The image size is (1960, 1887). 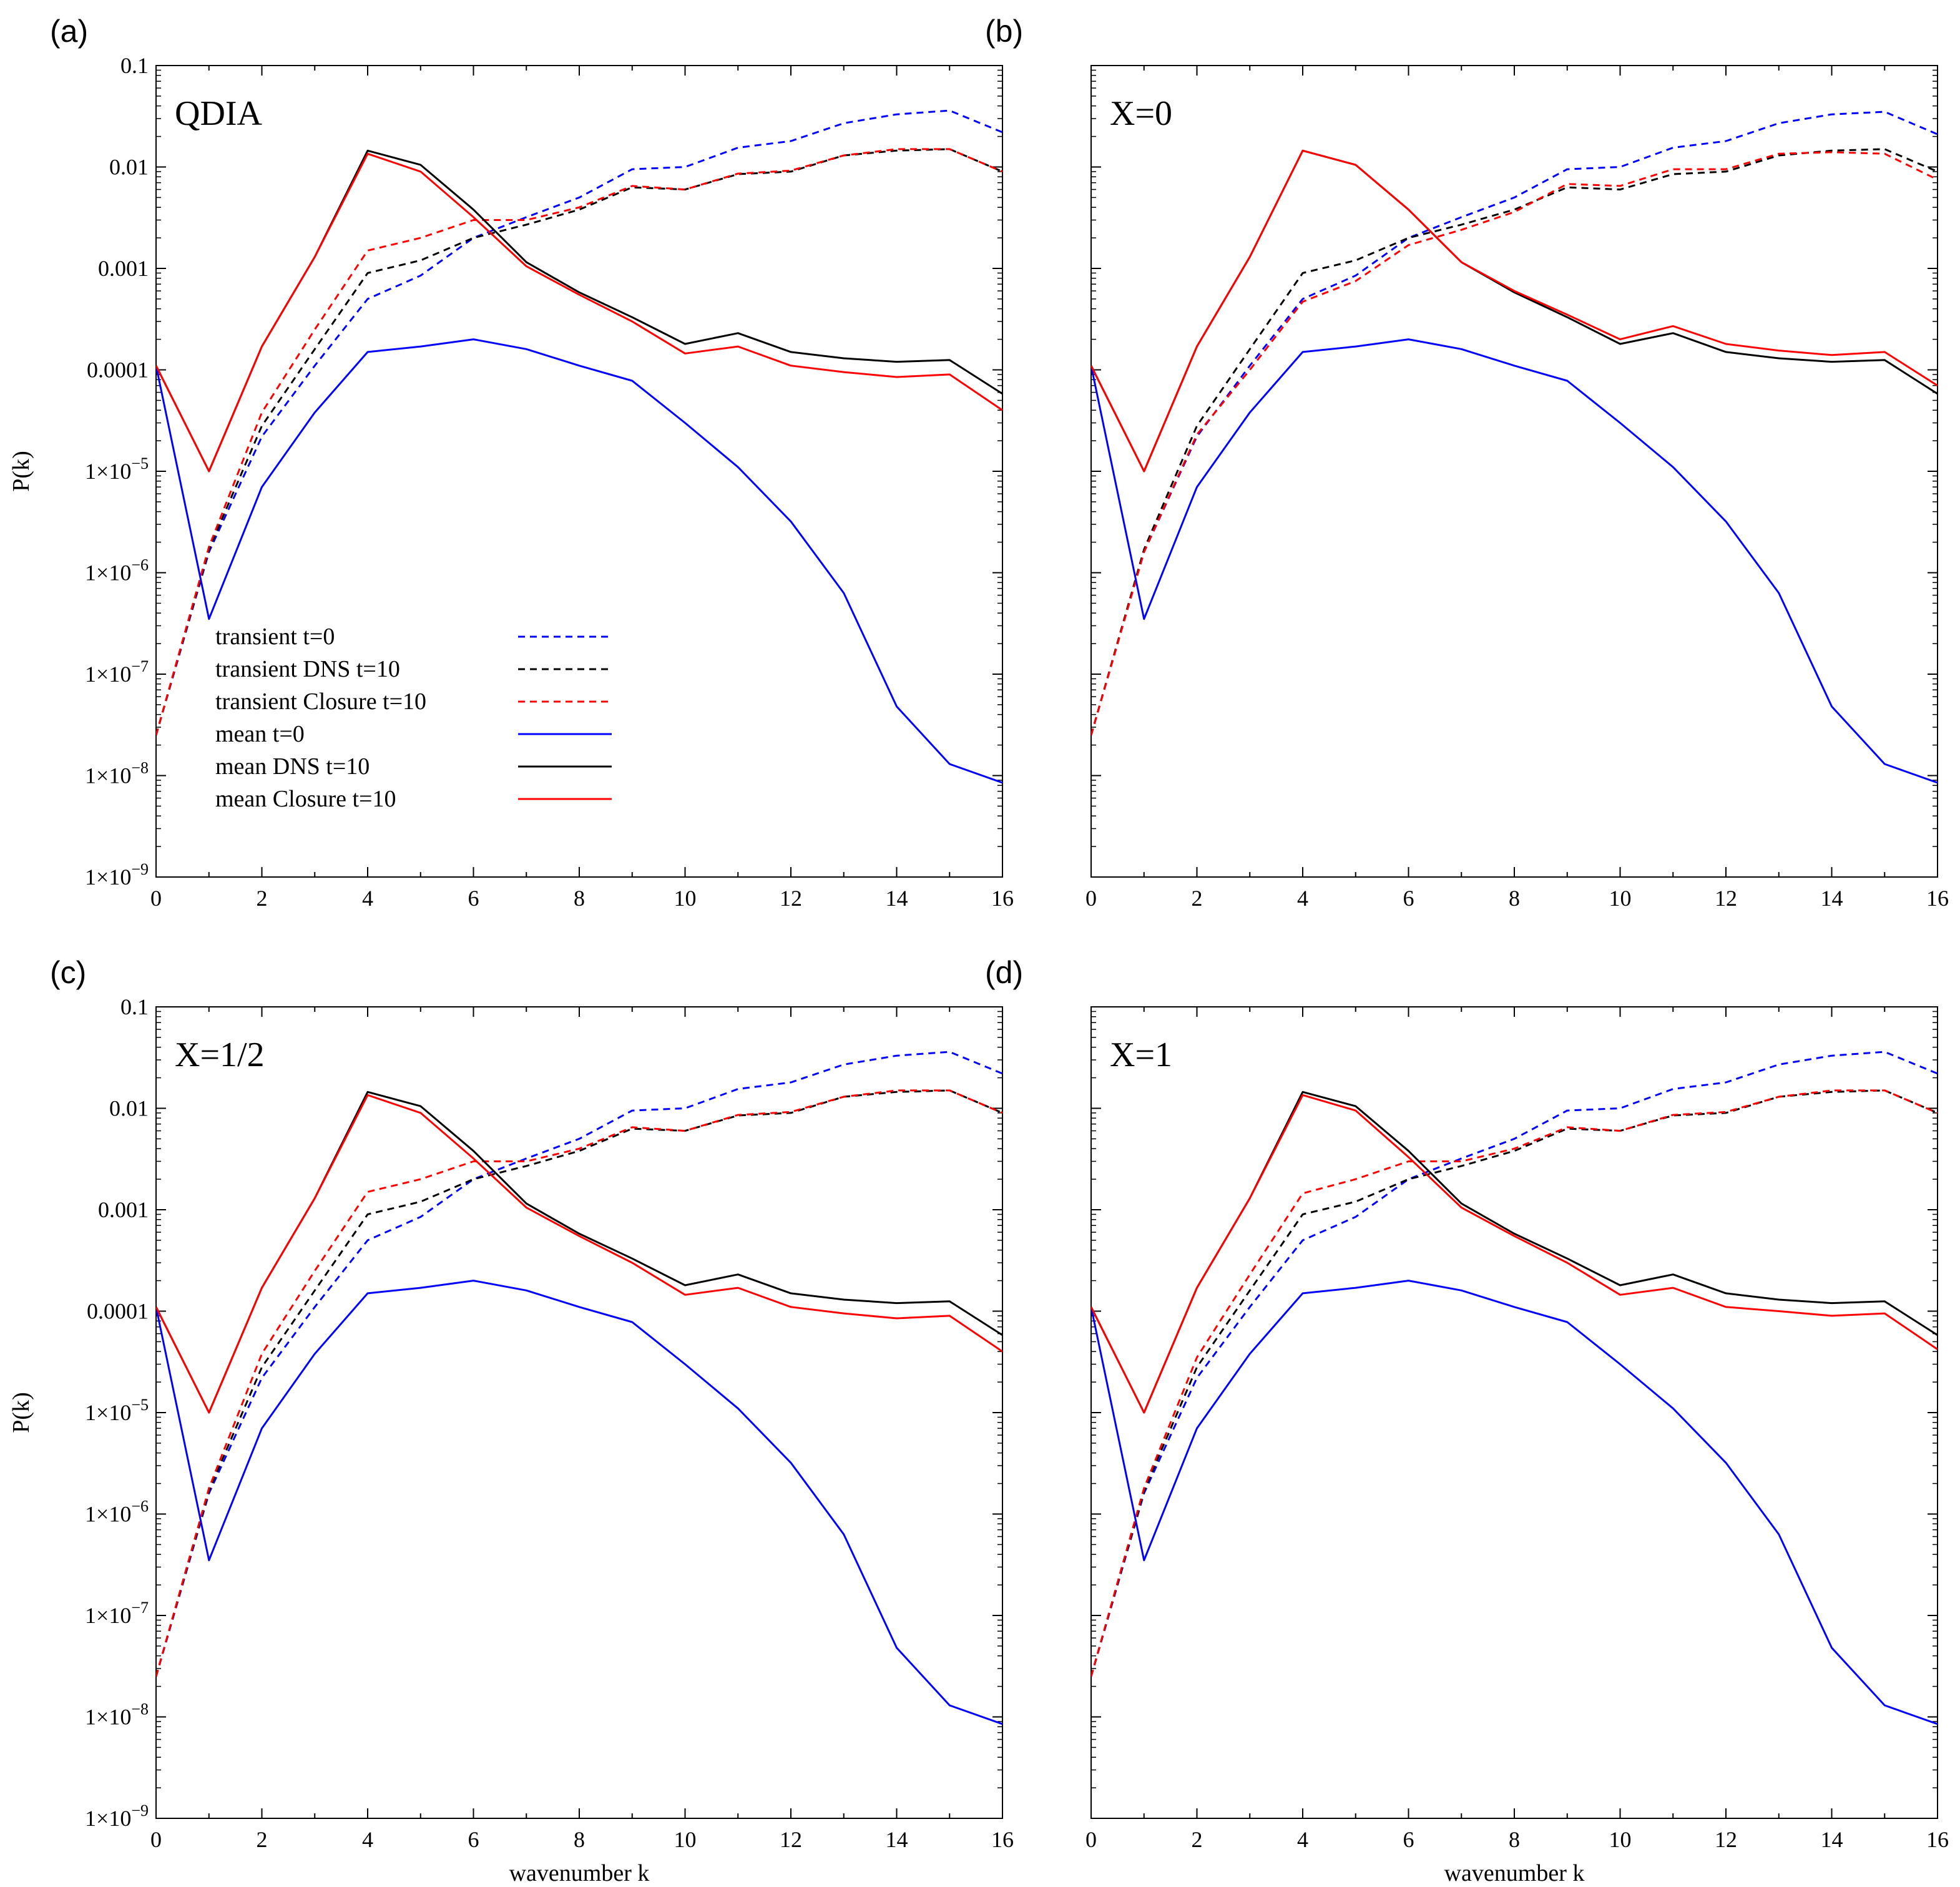 I want to click on y-tick-mantissa: 0.01, so click(x=129, y=167).